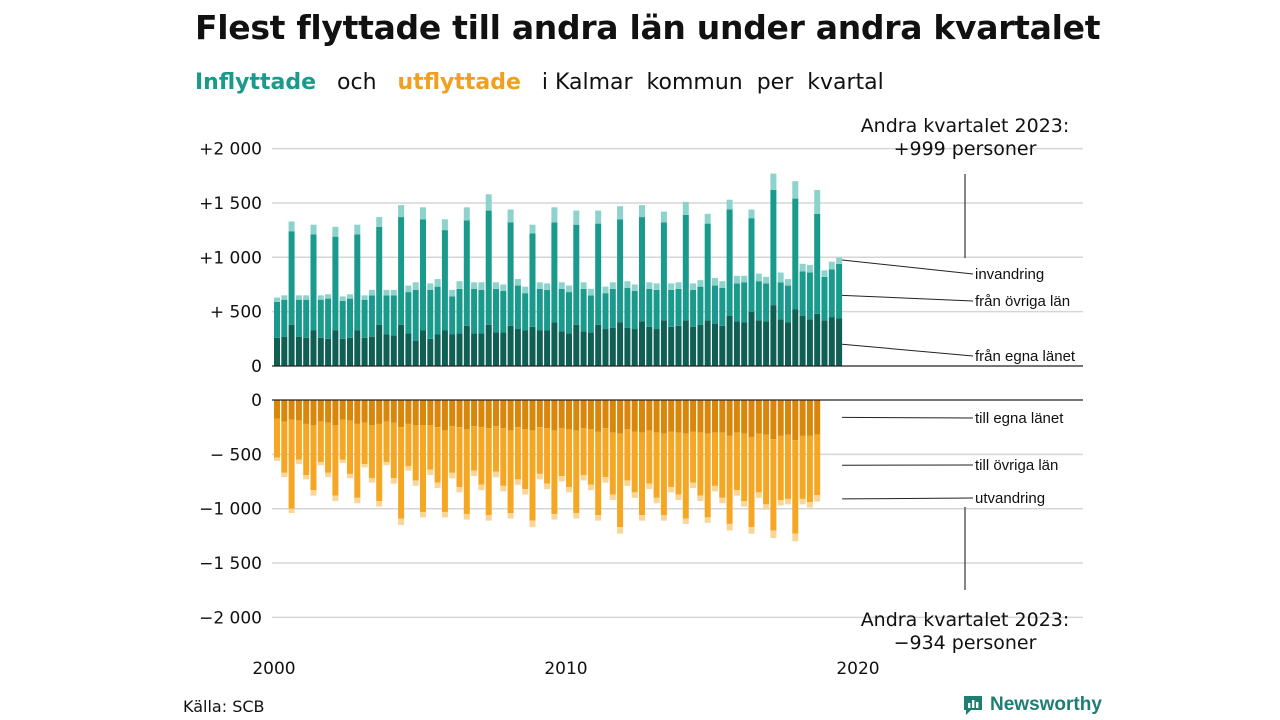 Image resolution: width=1280 pixels, height=720 pixels. I want to click on y-tick-label: +2 000, so click(230, 150).